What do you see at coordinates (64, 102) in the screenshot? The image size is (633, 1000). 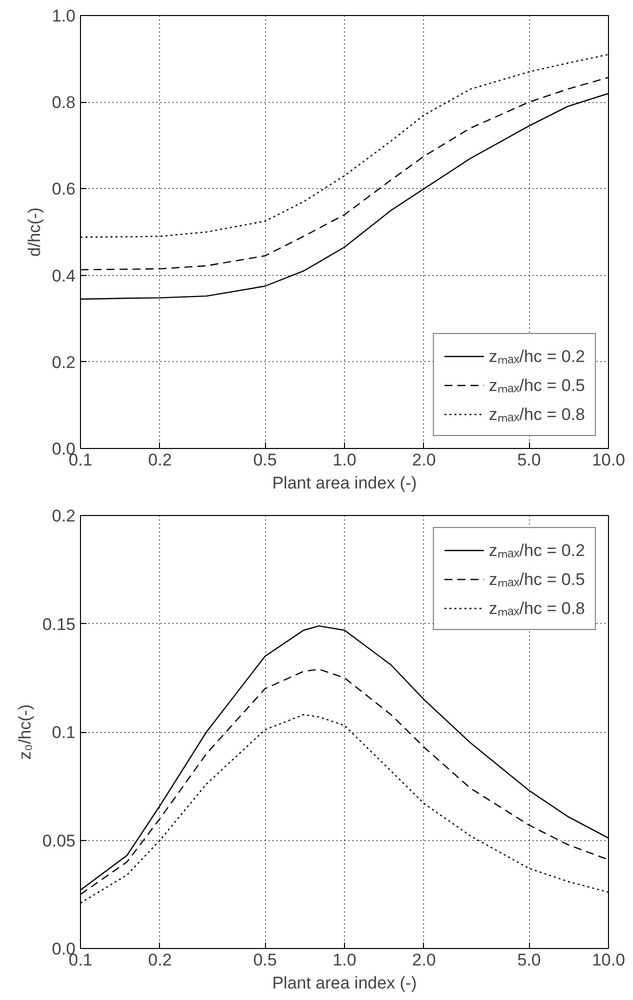 I see `y-tick-label: 0.8` at bounding box center [64, 102].